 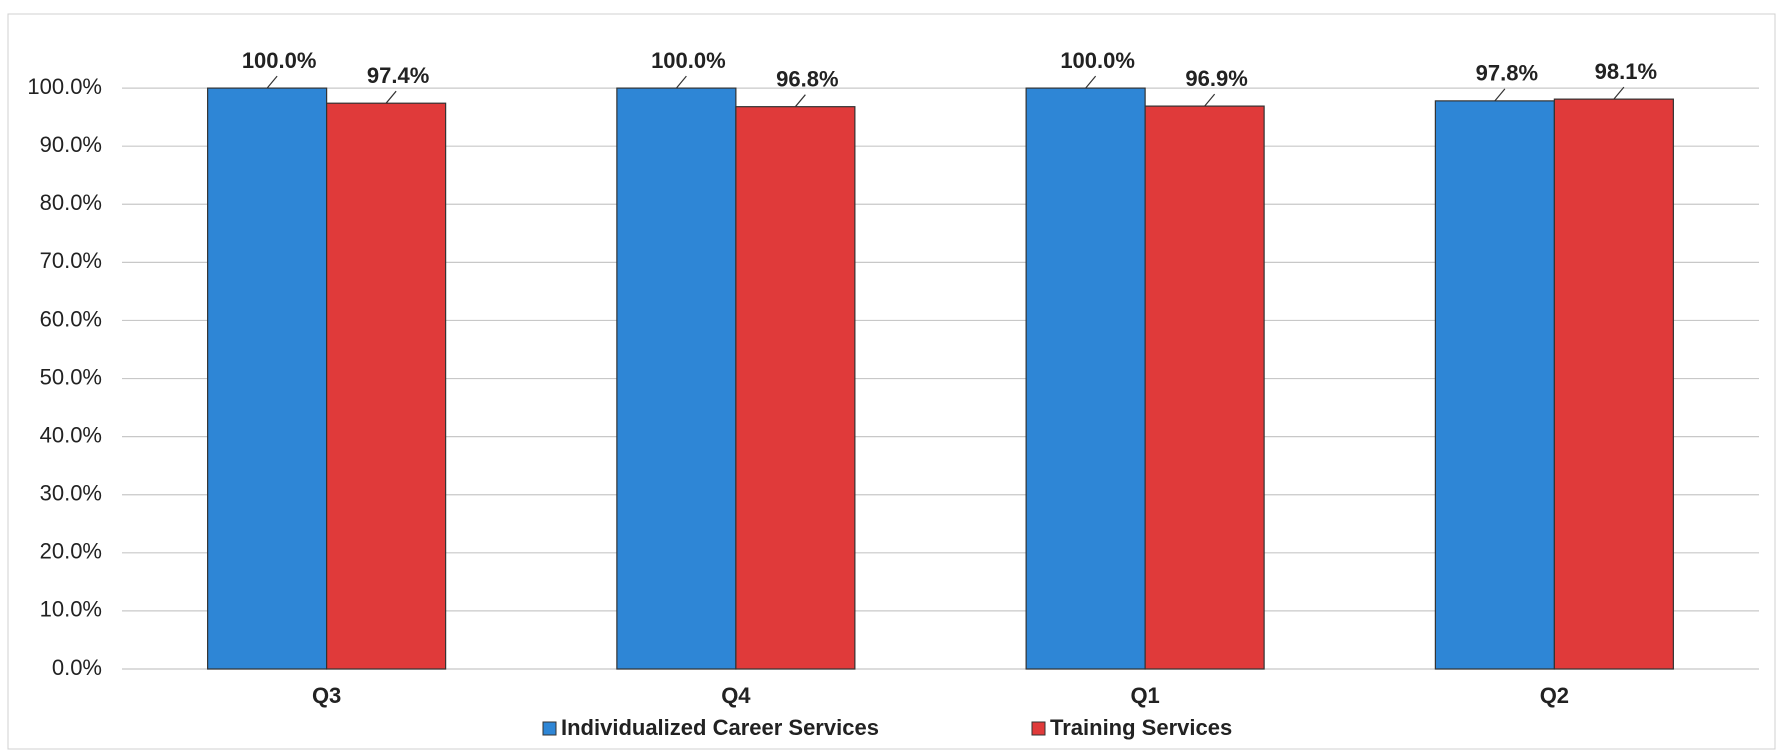 I want to click on x-tick-label: Q3, so click(x=326, y=695).